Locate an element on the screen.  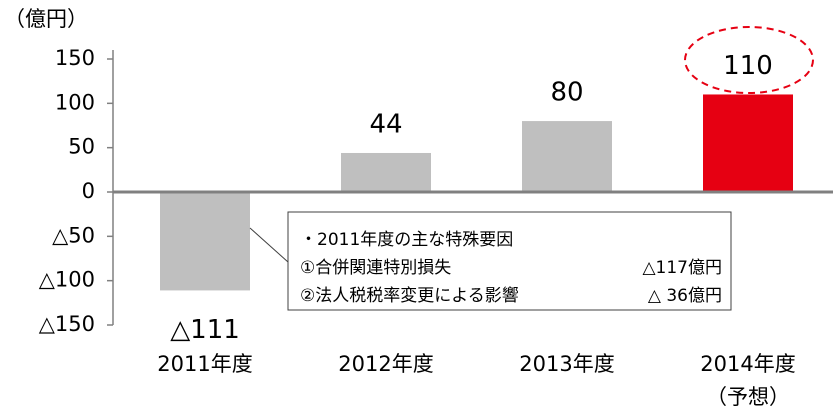
y-tick-label: 50 is located at coordinates (81, 147).